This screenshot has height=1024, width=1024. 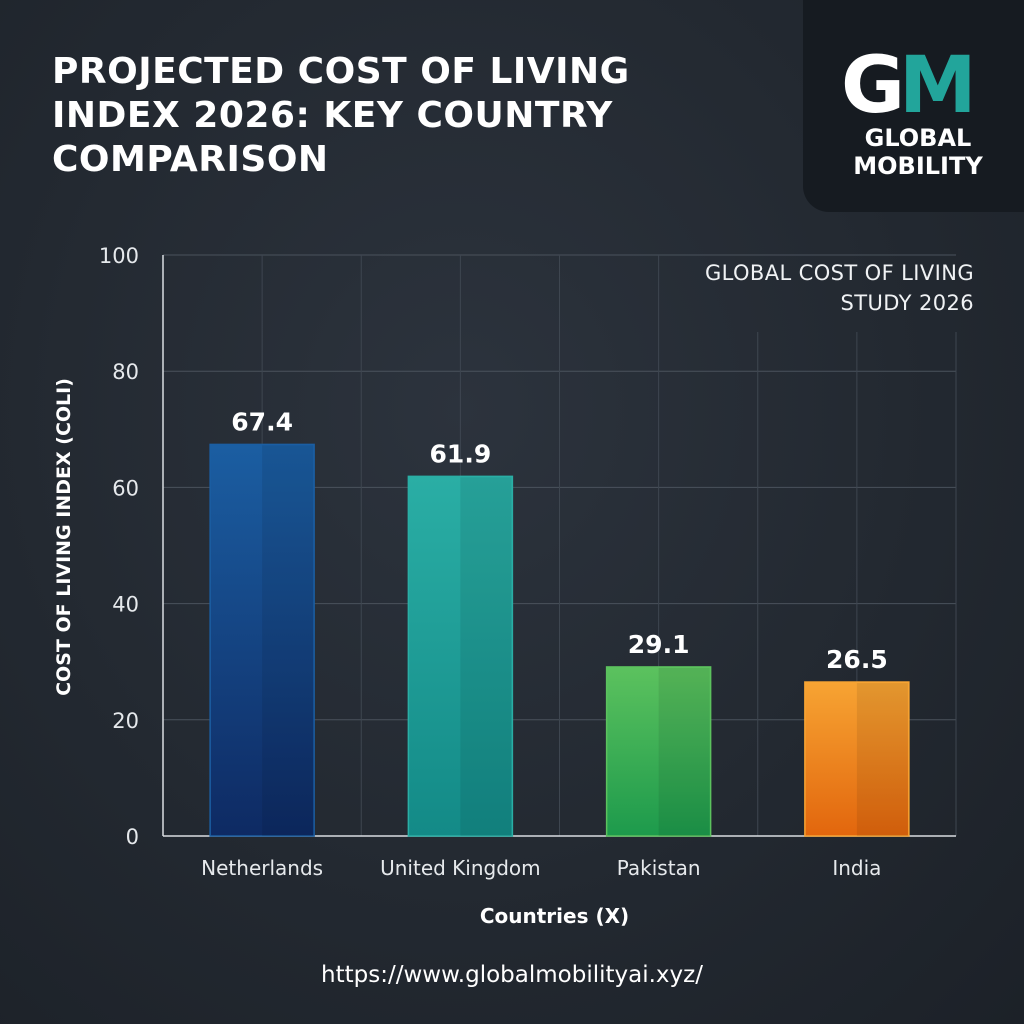 I want to click on logo-mark: G M, so click(x=909, y=82).